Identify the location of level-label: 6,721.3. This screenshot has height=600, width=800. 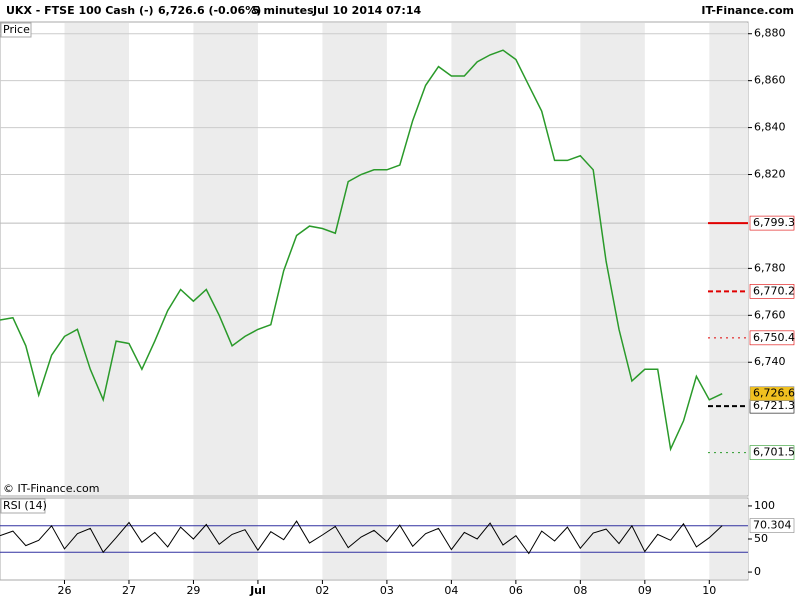
(774, 405).